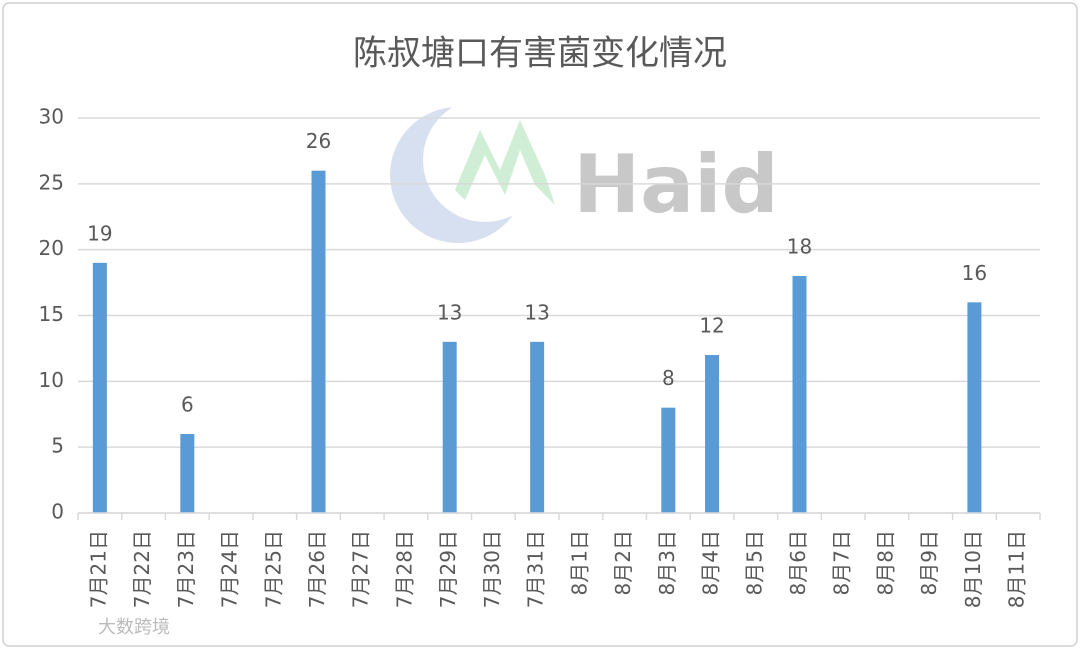 This screenshot has width=1080, height=653. I want to click on y-tick-label: 15, so click(51, 314).